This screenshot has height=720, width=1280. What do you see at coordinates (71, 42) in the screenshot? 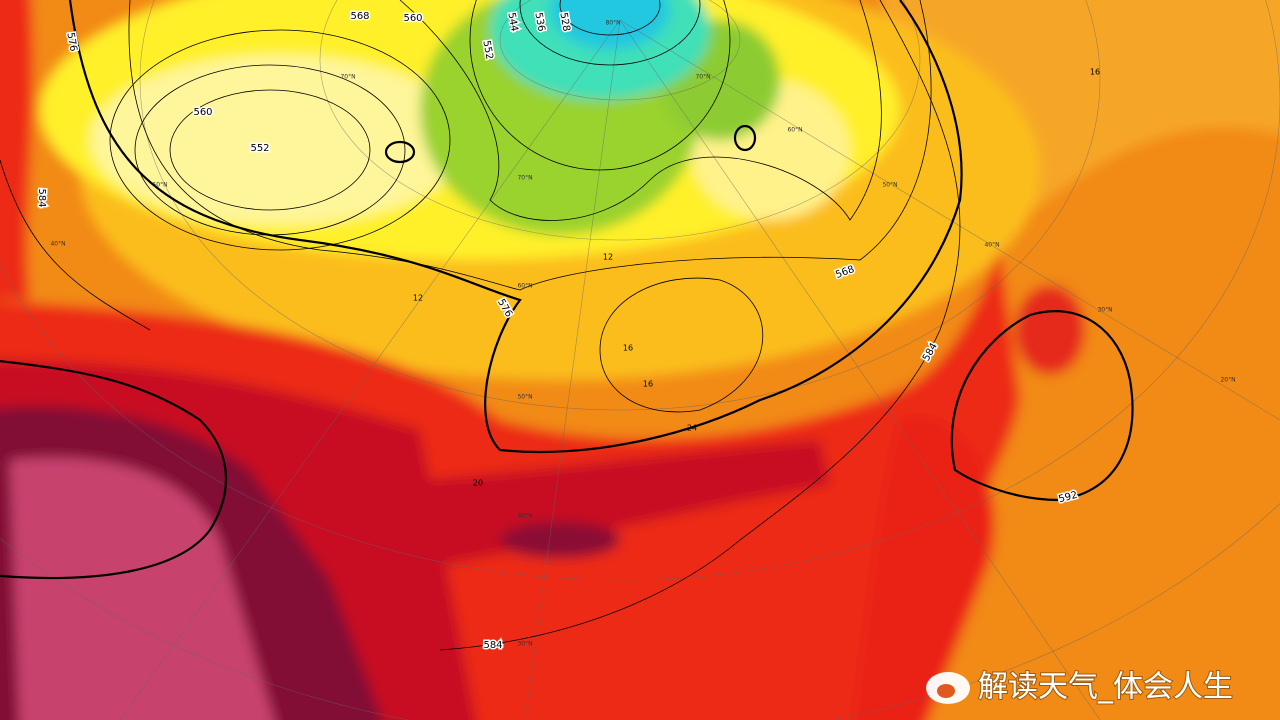
I see `isoline-label: 576` at bounding box center [71, 42].